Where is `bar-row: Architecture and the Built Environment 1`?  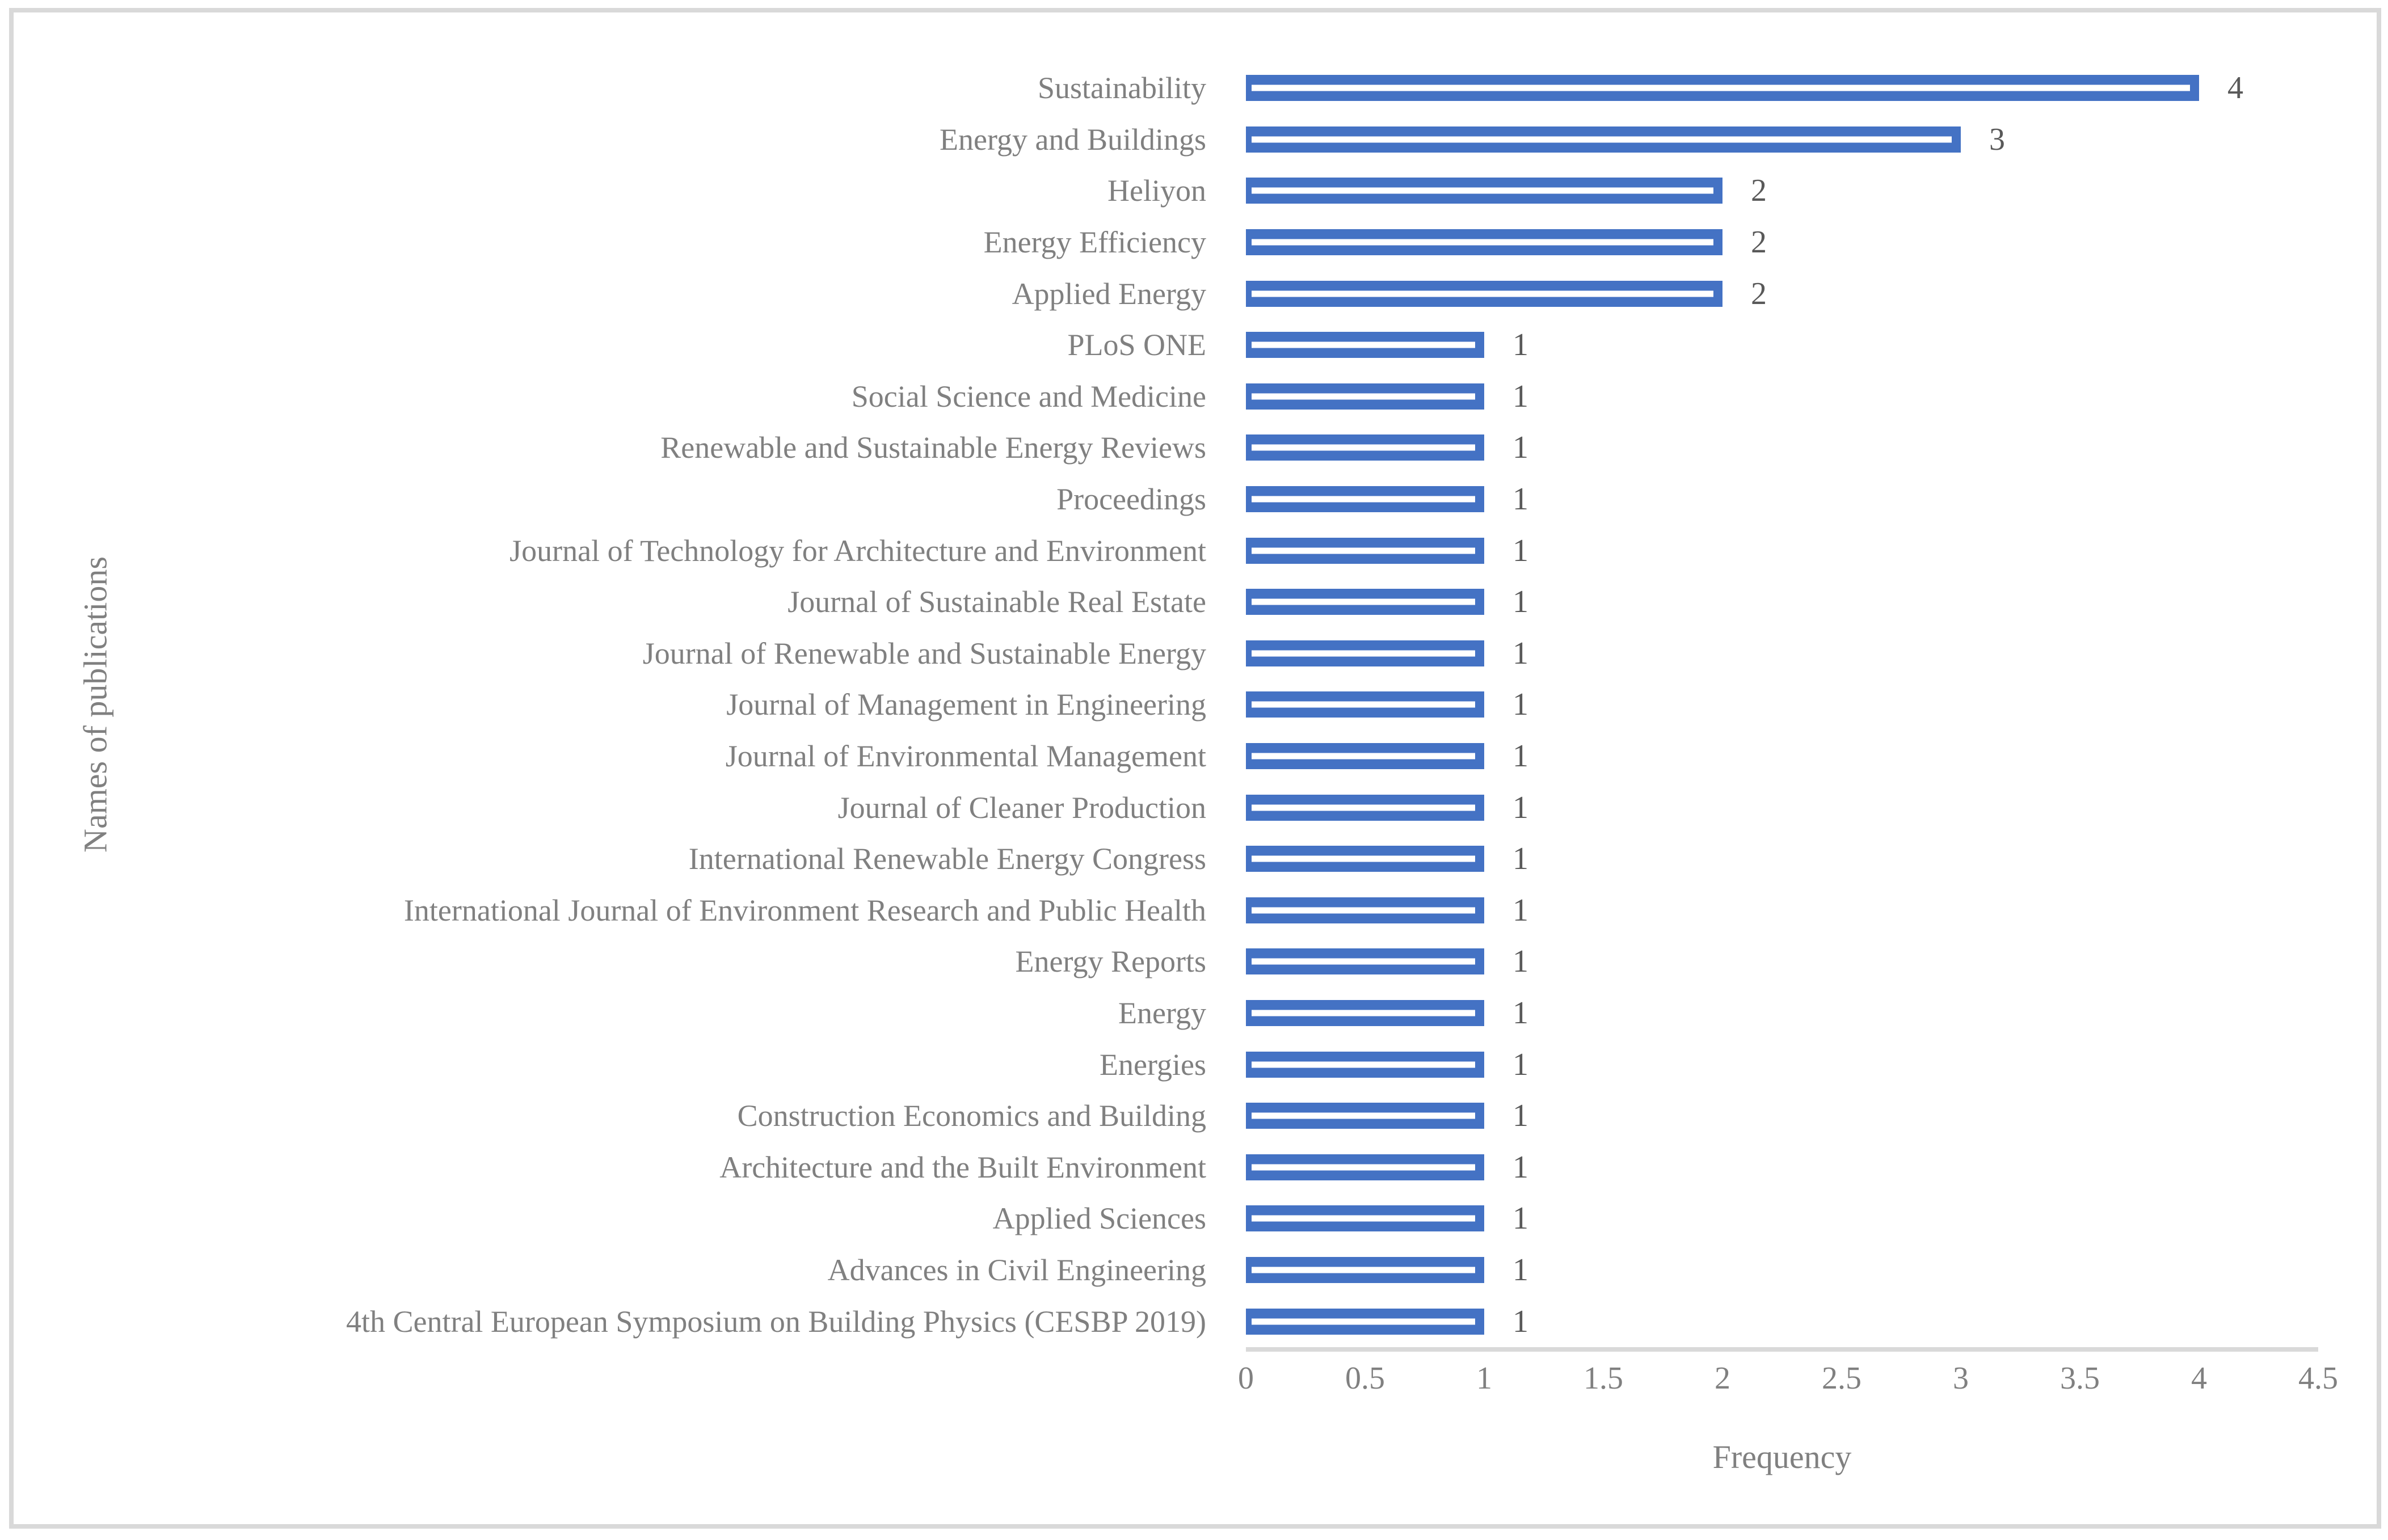 bar-row: Architecture and the Built Environment 1 is located at coordinates (1194, 1167).